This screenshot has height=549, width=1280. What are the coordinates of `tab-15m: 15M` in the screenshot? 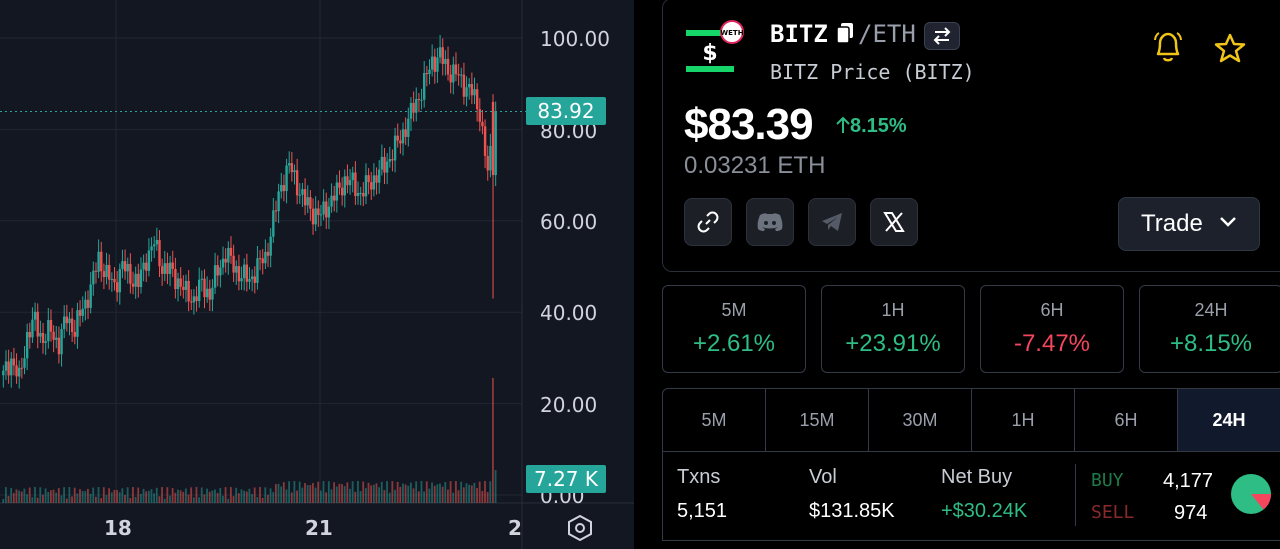 It's located at (817, 420).